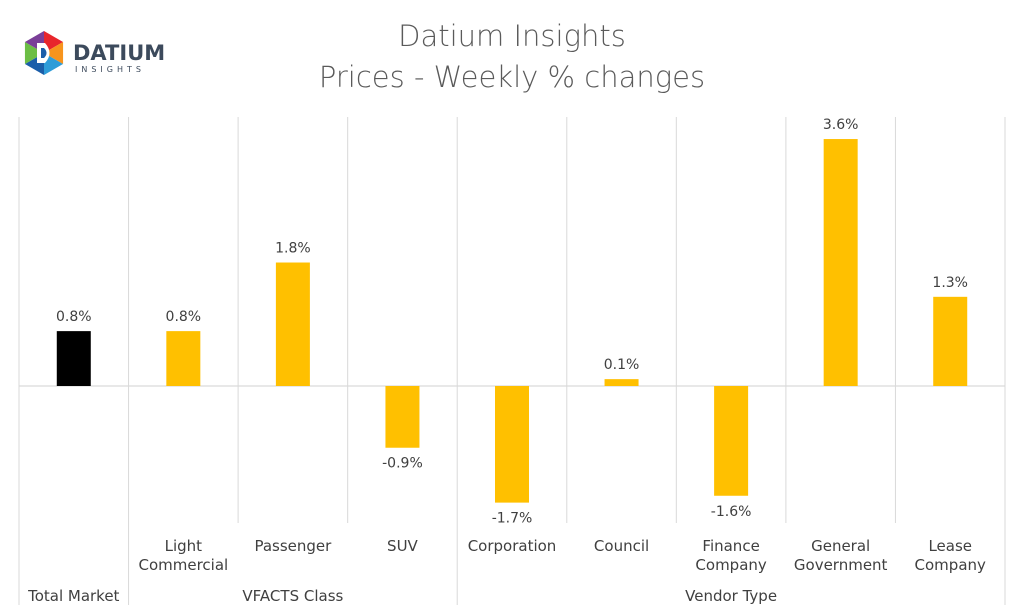 The width and height of the screenshot is (1024, 615). What do you see at coordinates (950, 546) in the screenshot?
I see `category-label: Lease` at bounding box center [950, 546].